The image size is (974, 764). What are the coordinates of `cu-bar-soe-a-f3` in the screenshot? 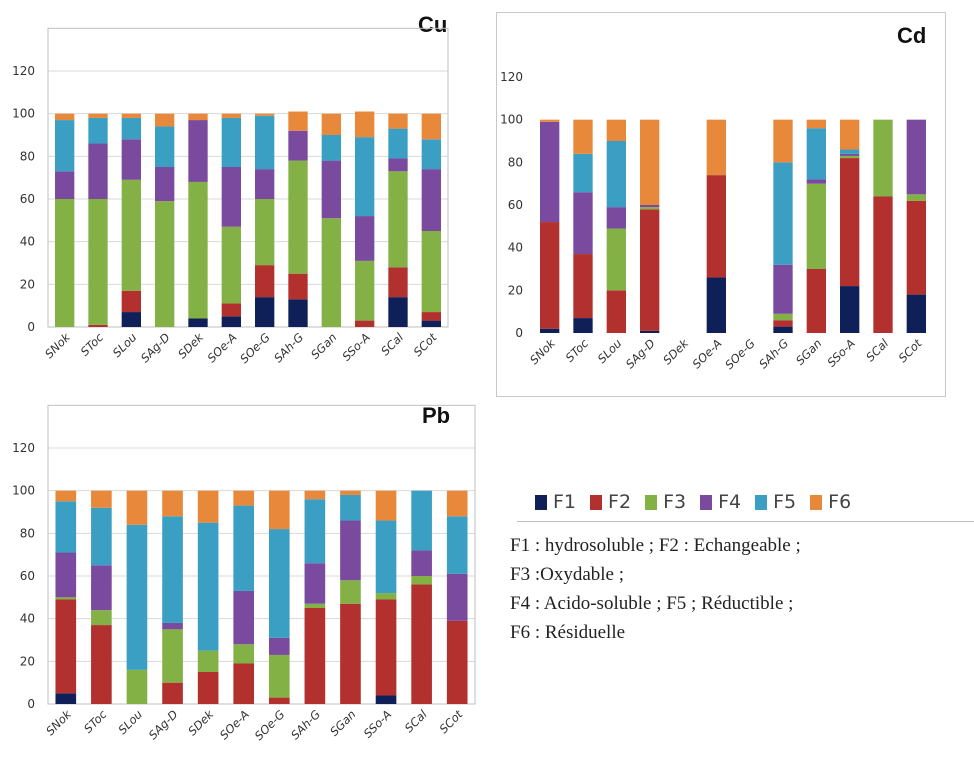 It's located at (231, 265).